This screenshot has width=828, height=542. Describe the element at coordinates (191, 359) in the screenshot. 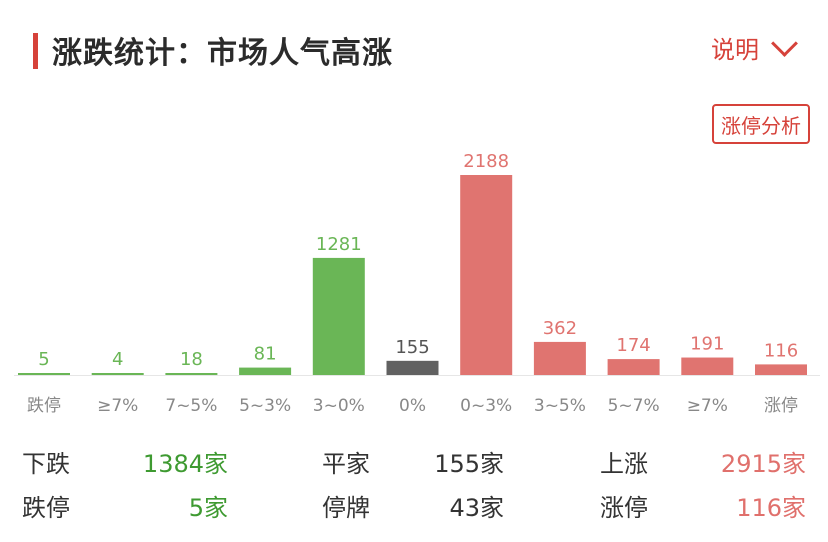

I see `bar-value-label-2: 18` at that location.